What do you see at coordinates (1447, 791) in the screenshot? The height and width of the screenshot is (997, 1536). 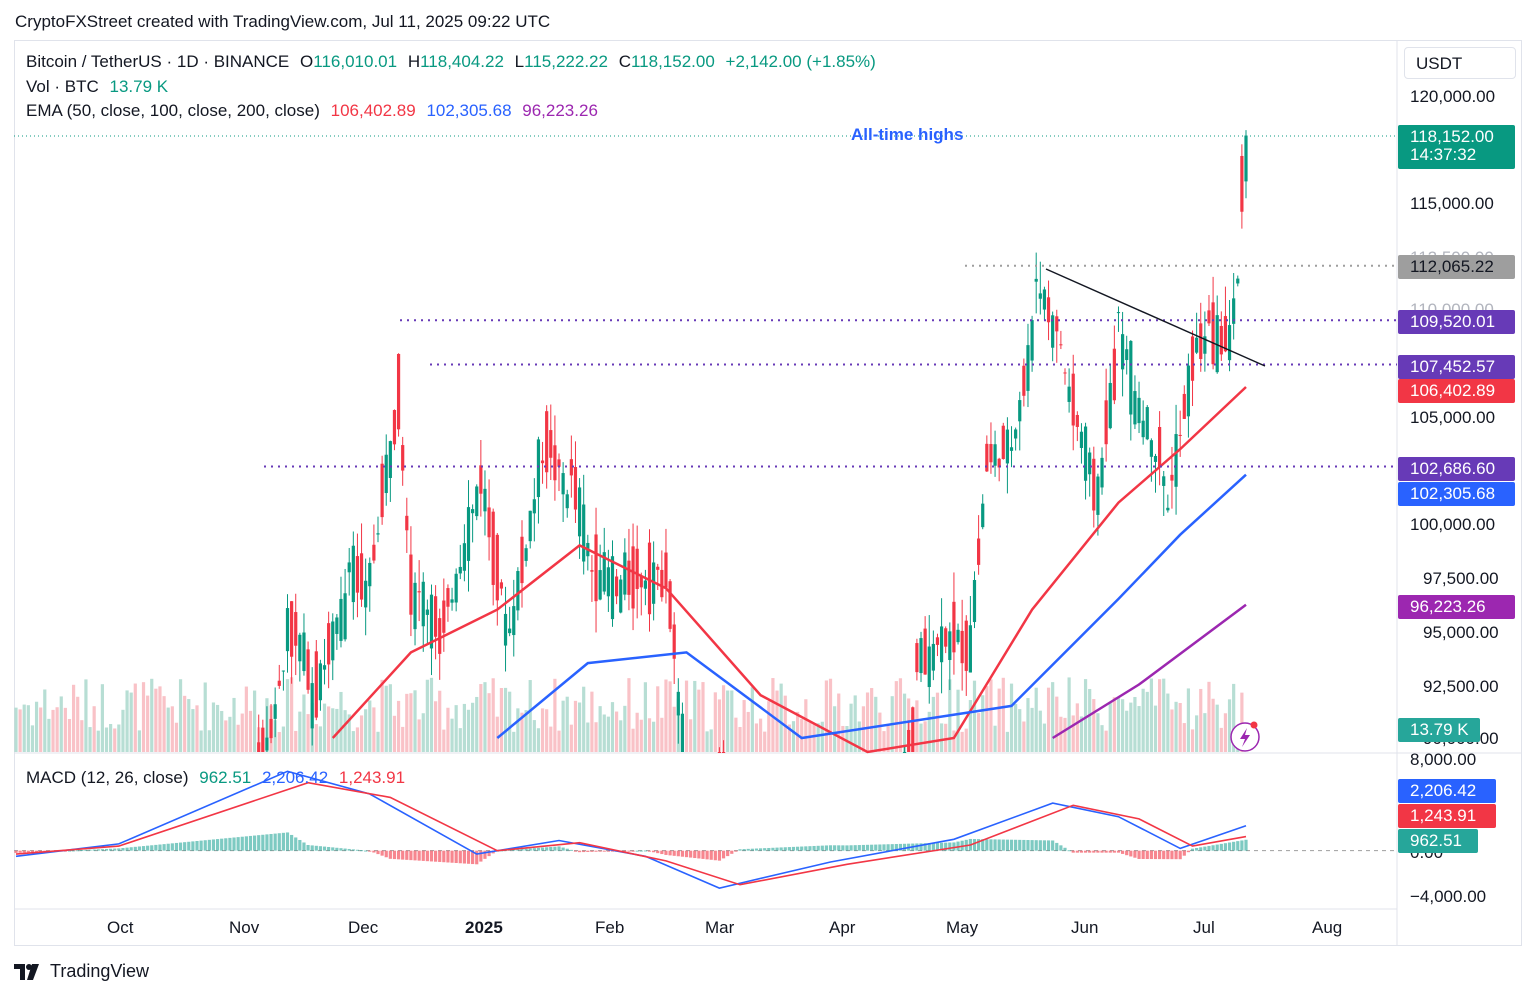 I see `macd-line-label: 2,206.42` at bounding box center [1447, 791].